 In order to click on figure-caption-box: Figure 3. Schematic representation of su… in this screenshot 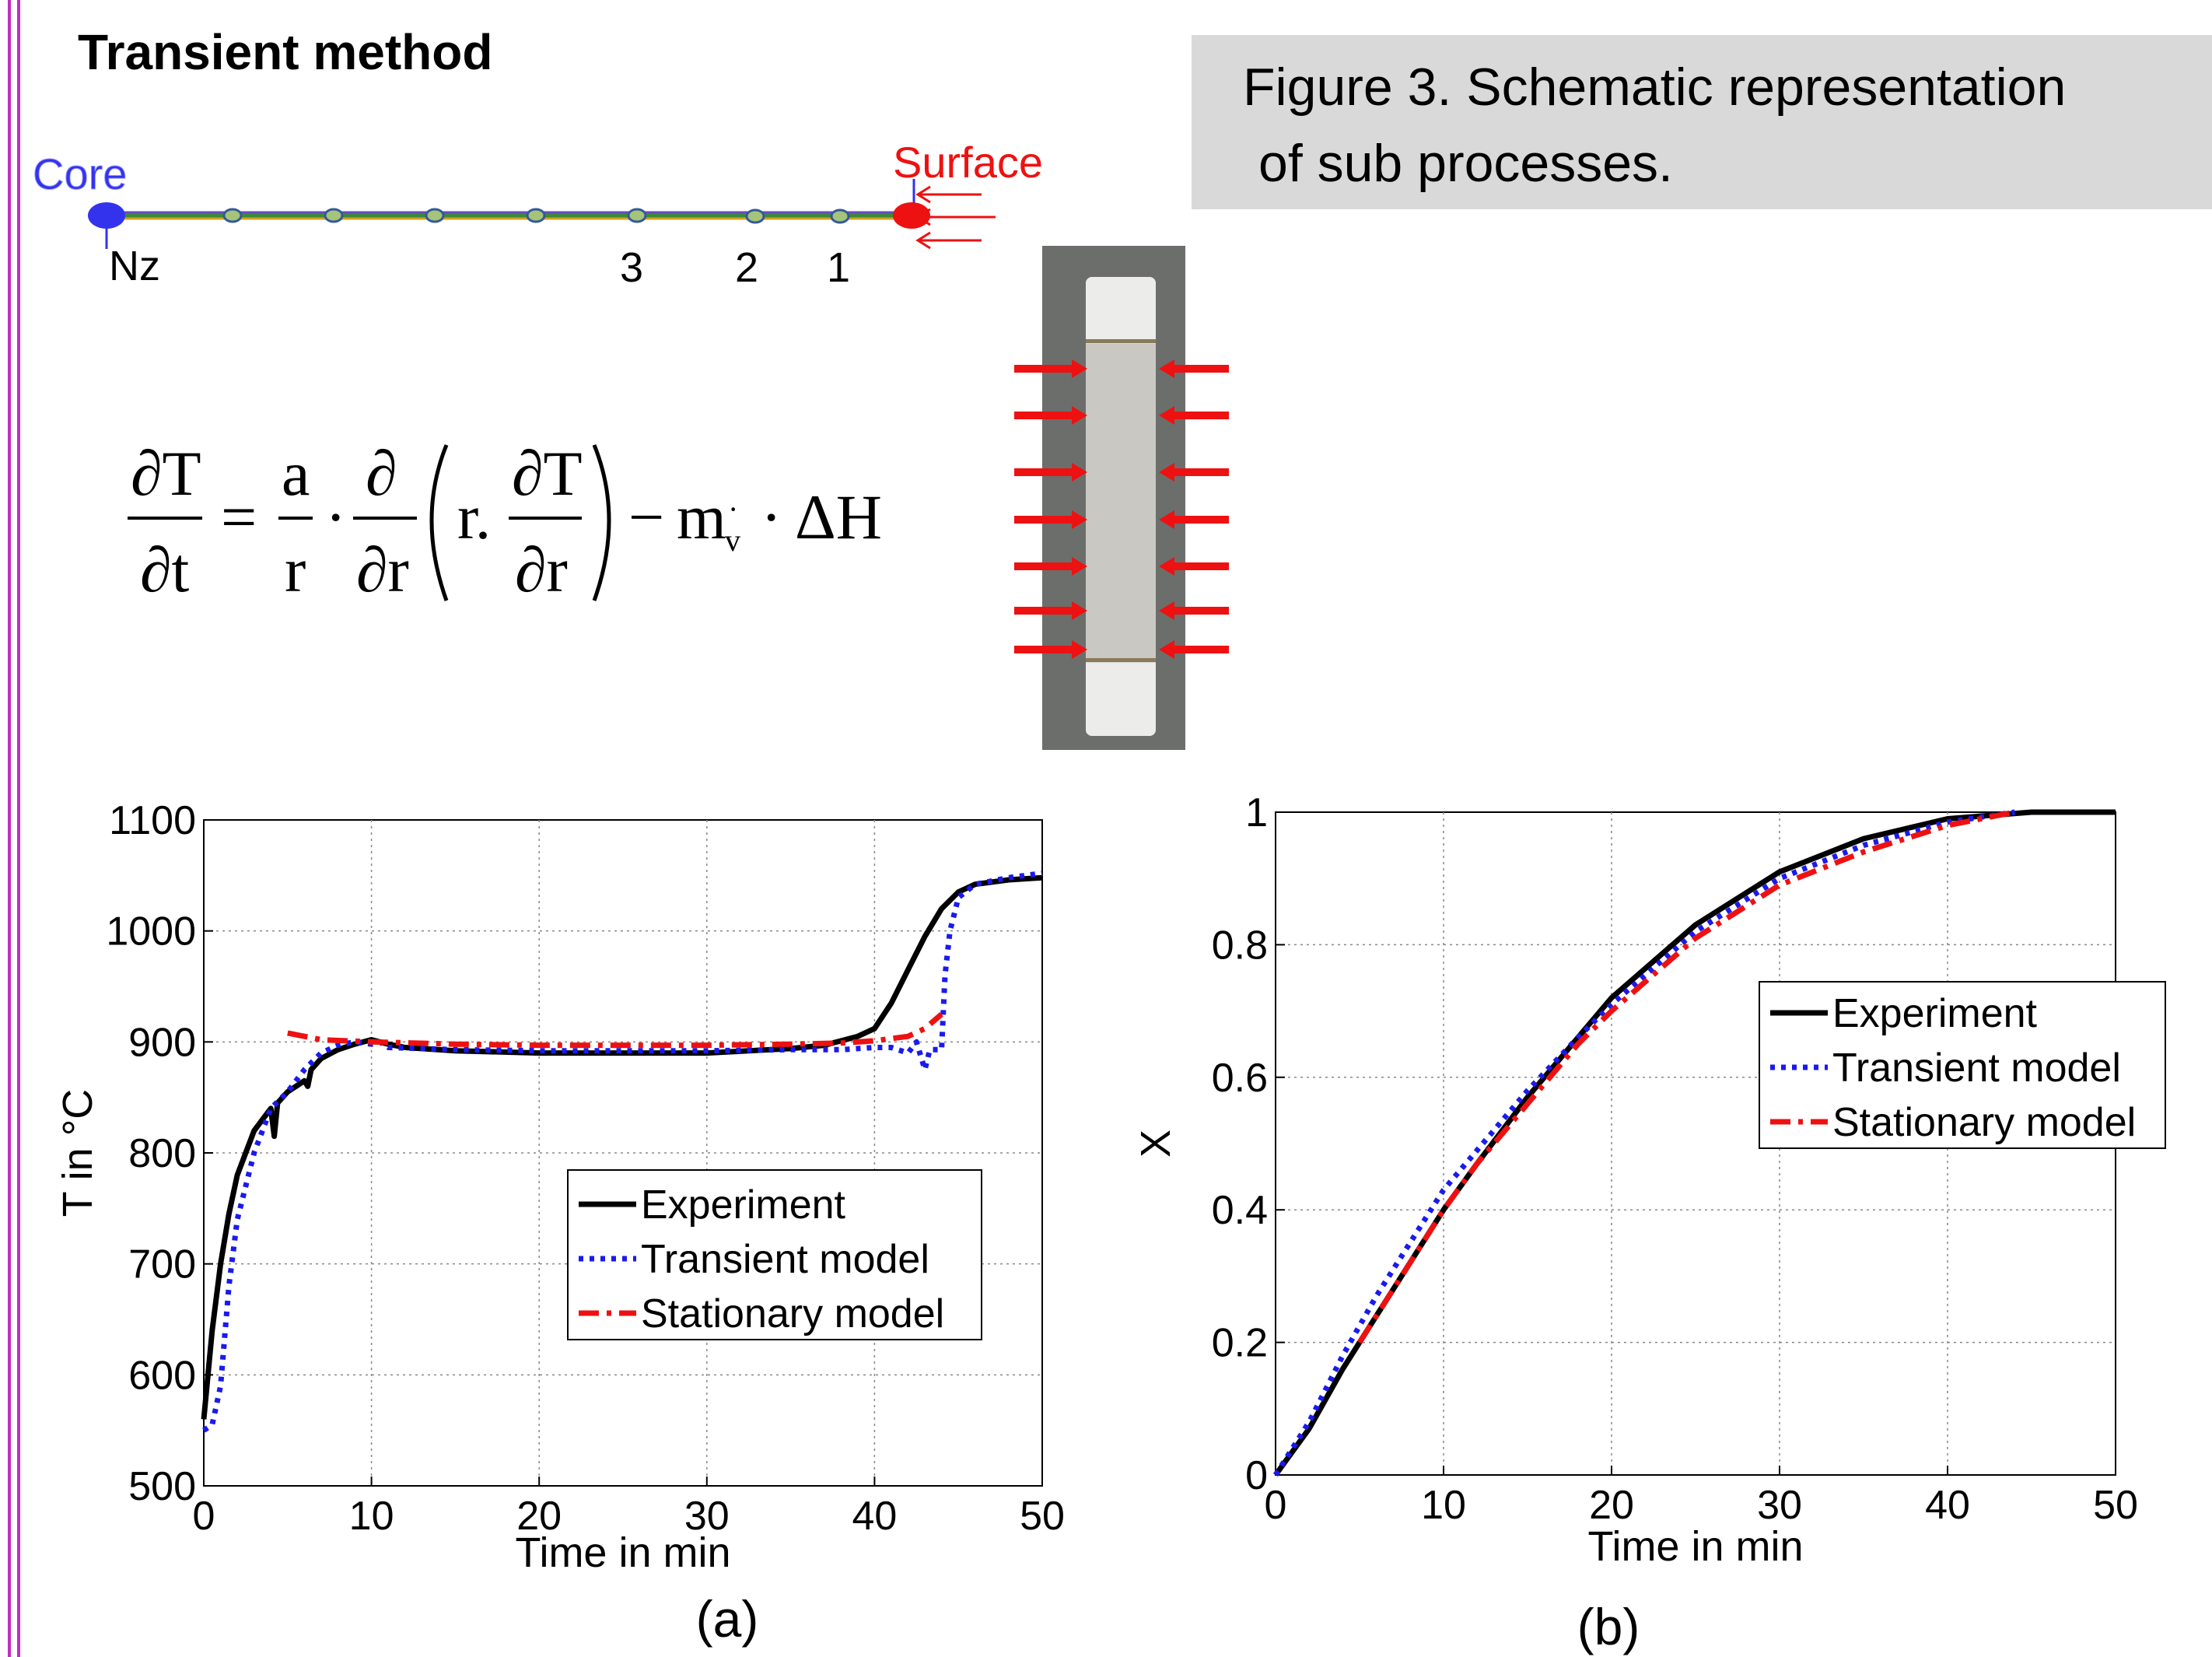, I will do `click(1702, 122)`.